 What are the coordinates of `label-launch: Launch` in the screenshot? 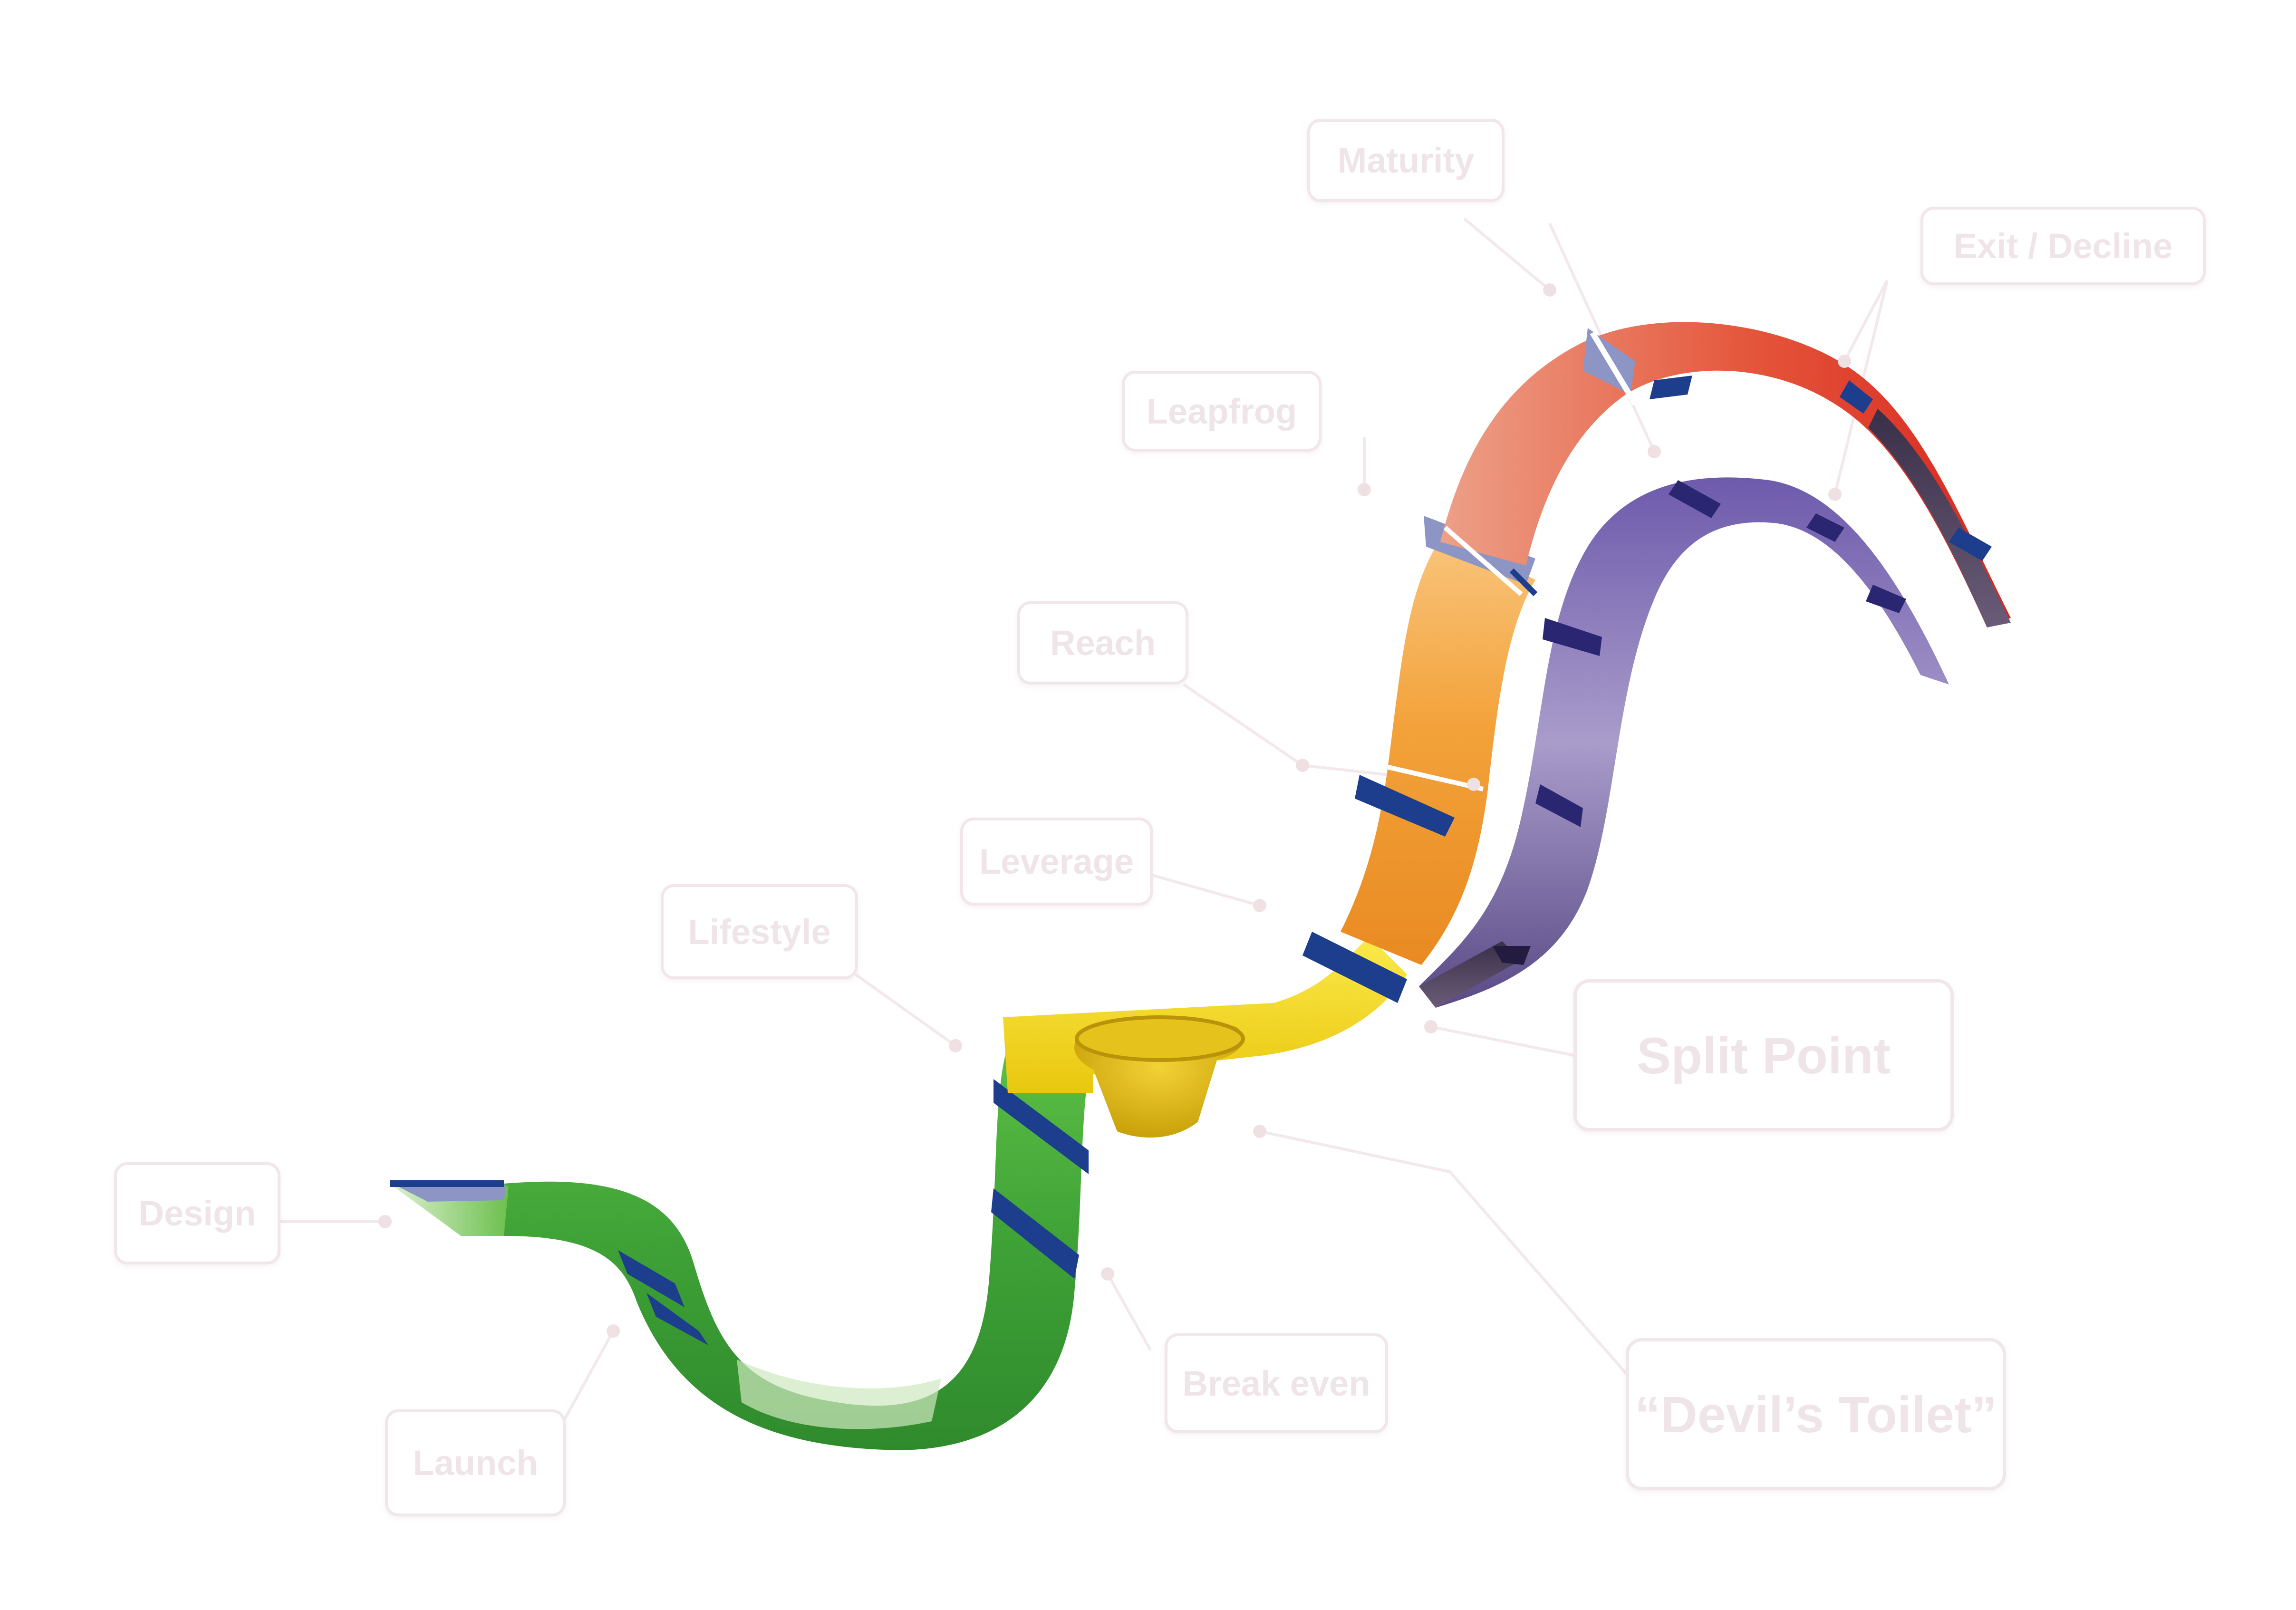 It's located at (475, 1462).